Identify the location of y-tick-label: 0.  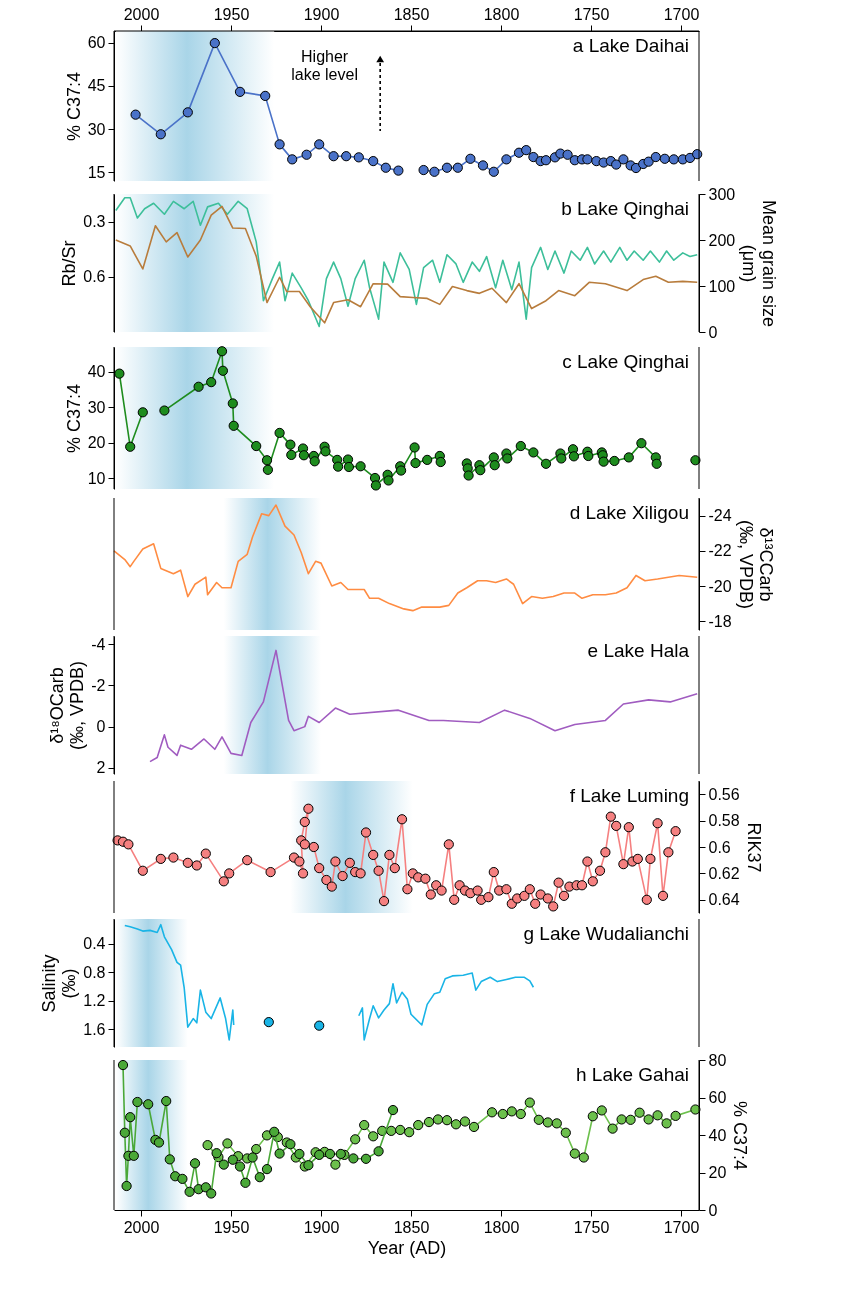
(101, 727).